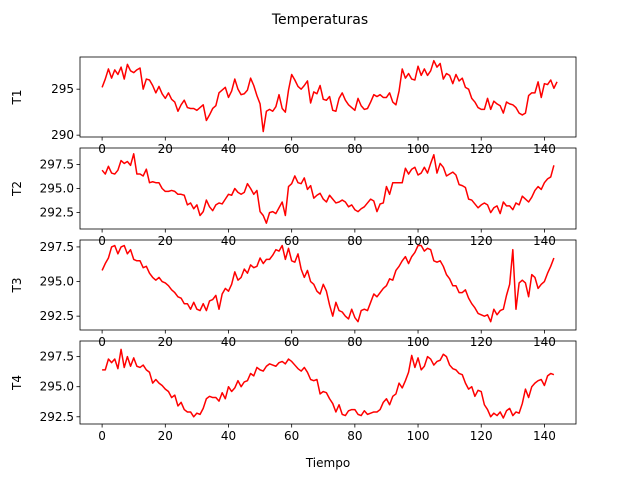 The width and height of the screenshot is (640, 480). What do you see at coordinates (327, 463) in the screenshot?
I see `x-axis-label: Tiempo` at bounding box center [327, 463].